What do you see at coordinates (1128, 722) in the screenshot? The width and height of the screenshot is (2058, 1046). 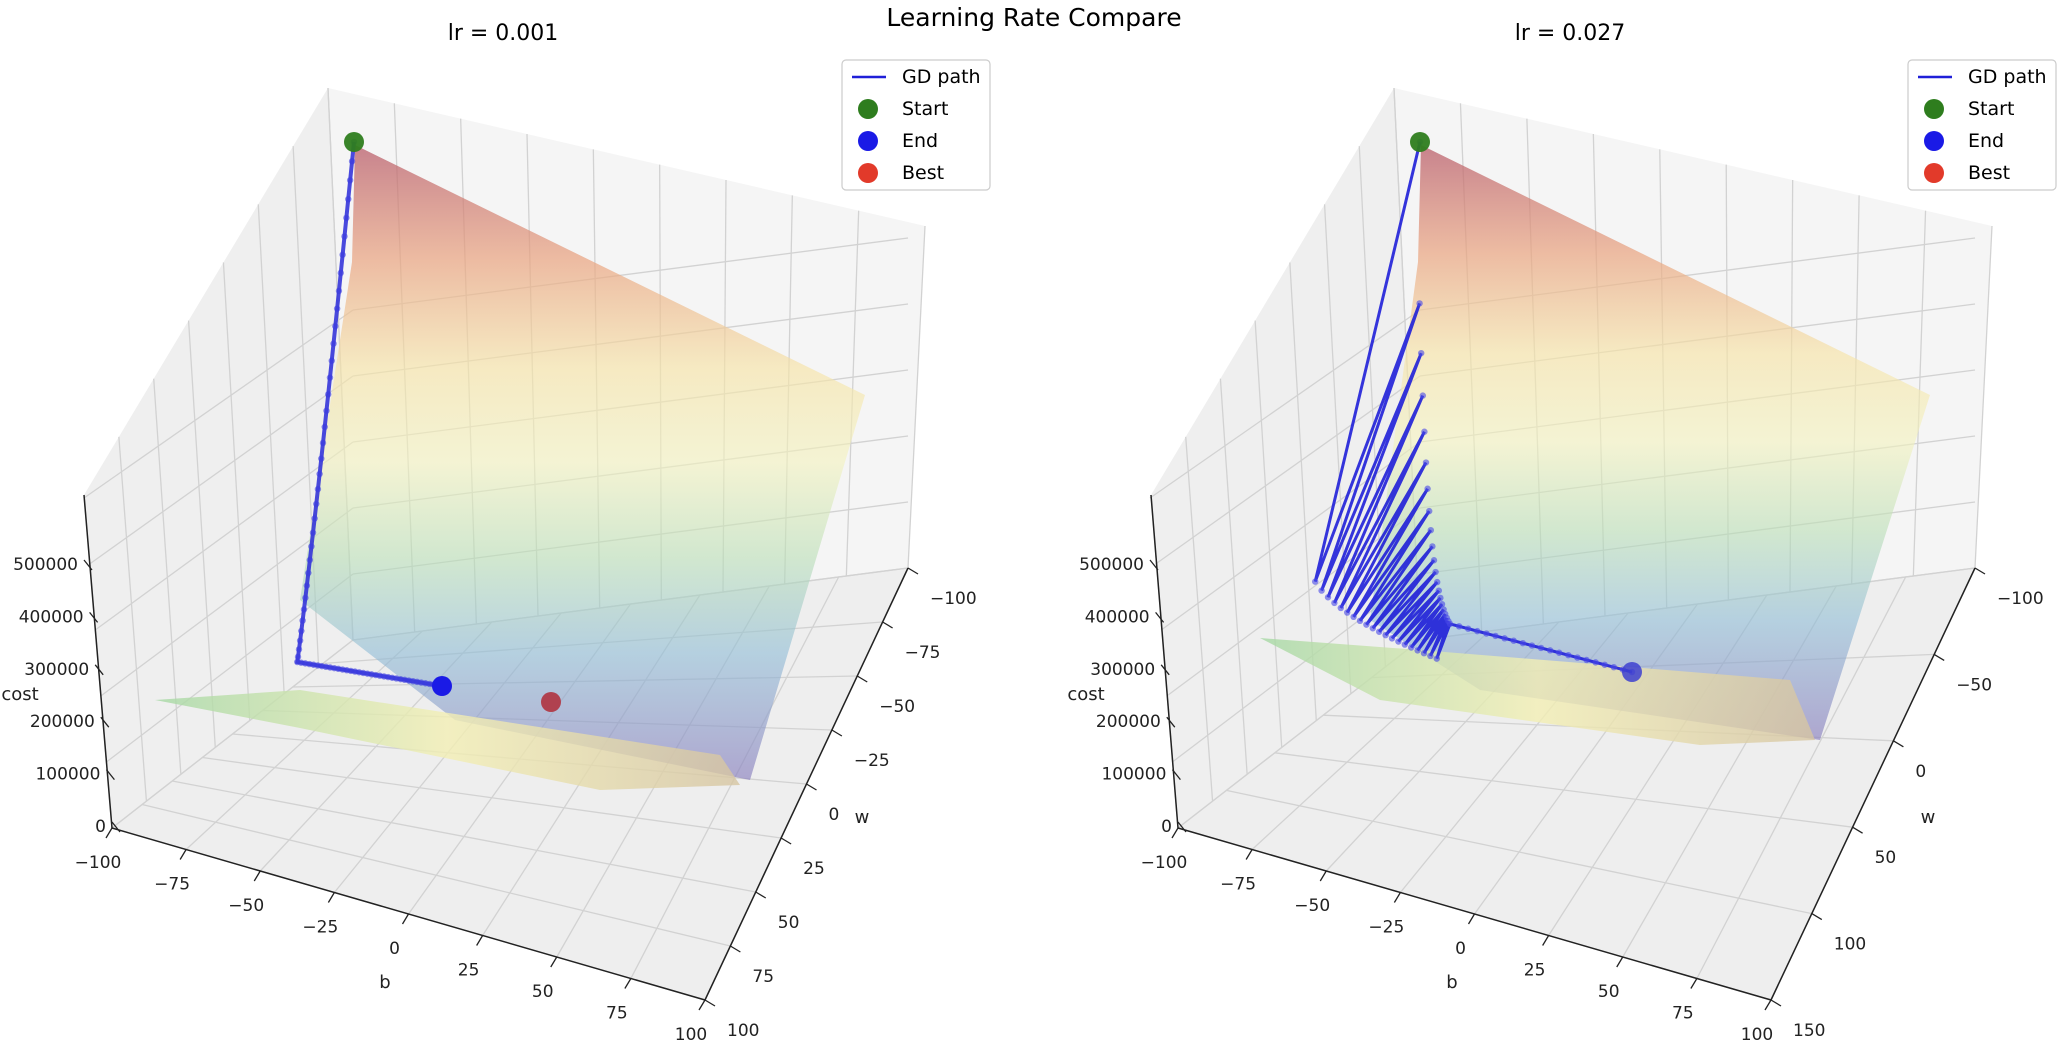 I see `cost-tick-label: 200000` at bounding box center [1128, 722].